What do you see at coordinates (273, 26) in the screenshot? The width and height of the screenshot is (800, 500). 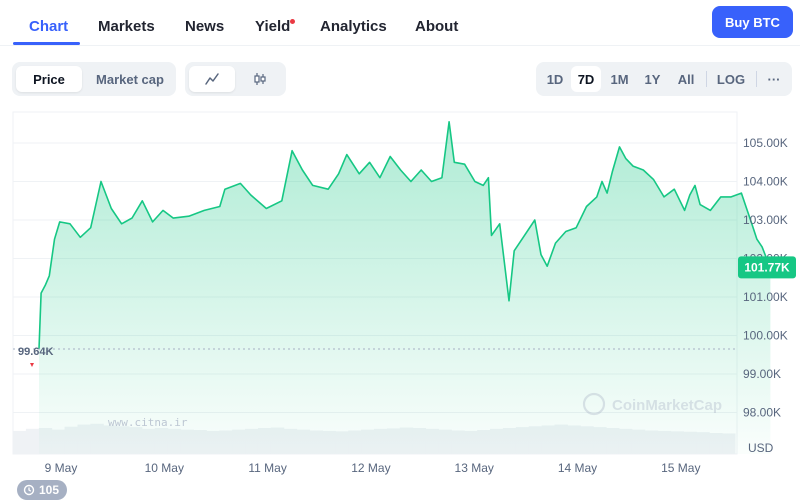 I see `tab-yield: Yield` at bounding box center [273, 26].